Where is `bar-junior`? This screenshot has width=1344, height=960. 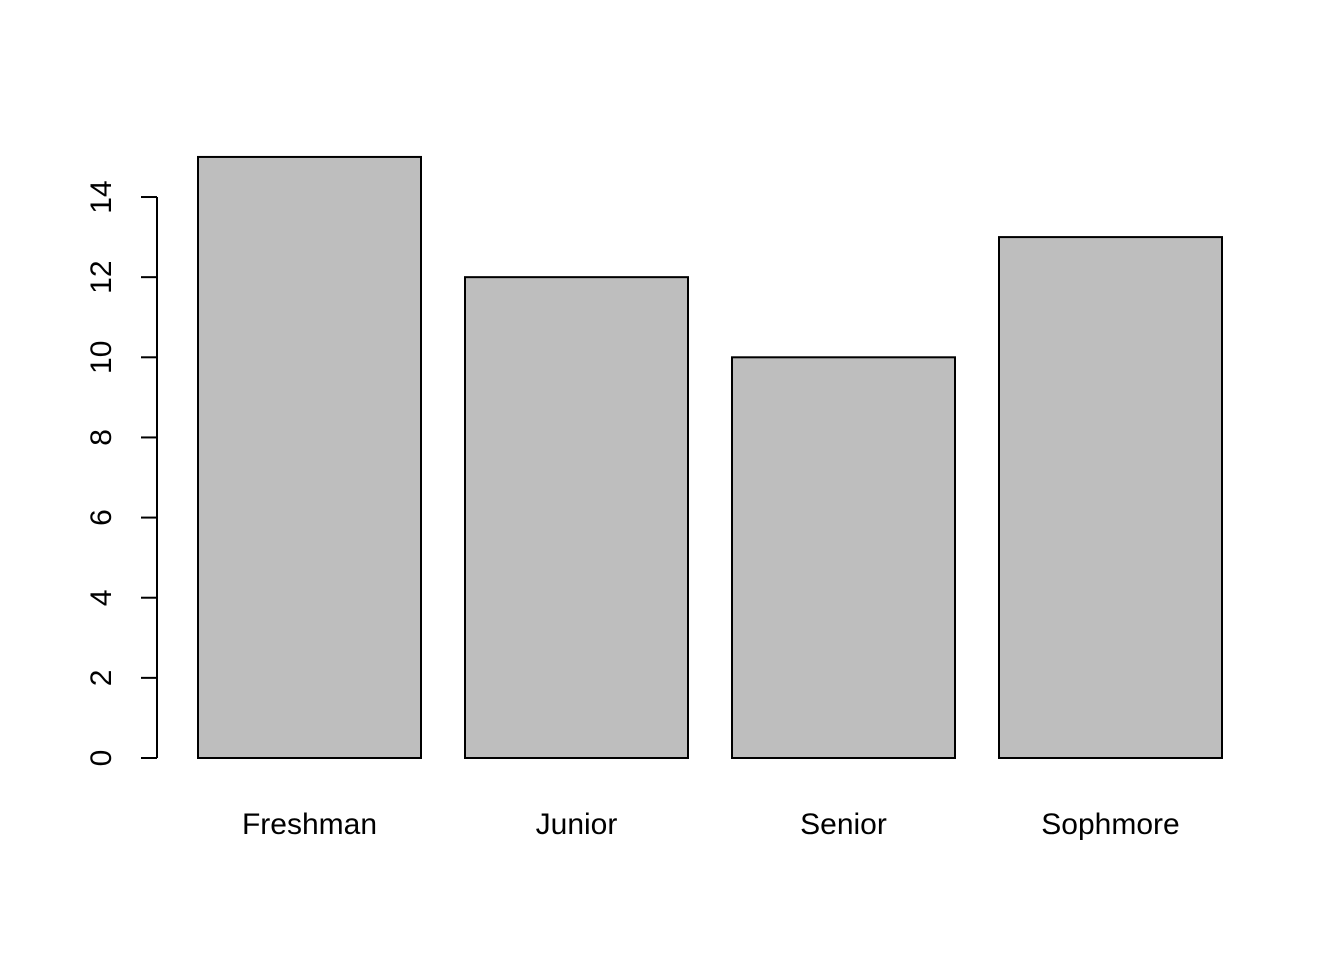 bar-junior is located at coordinates (576, 517).